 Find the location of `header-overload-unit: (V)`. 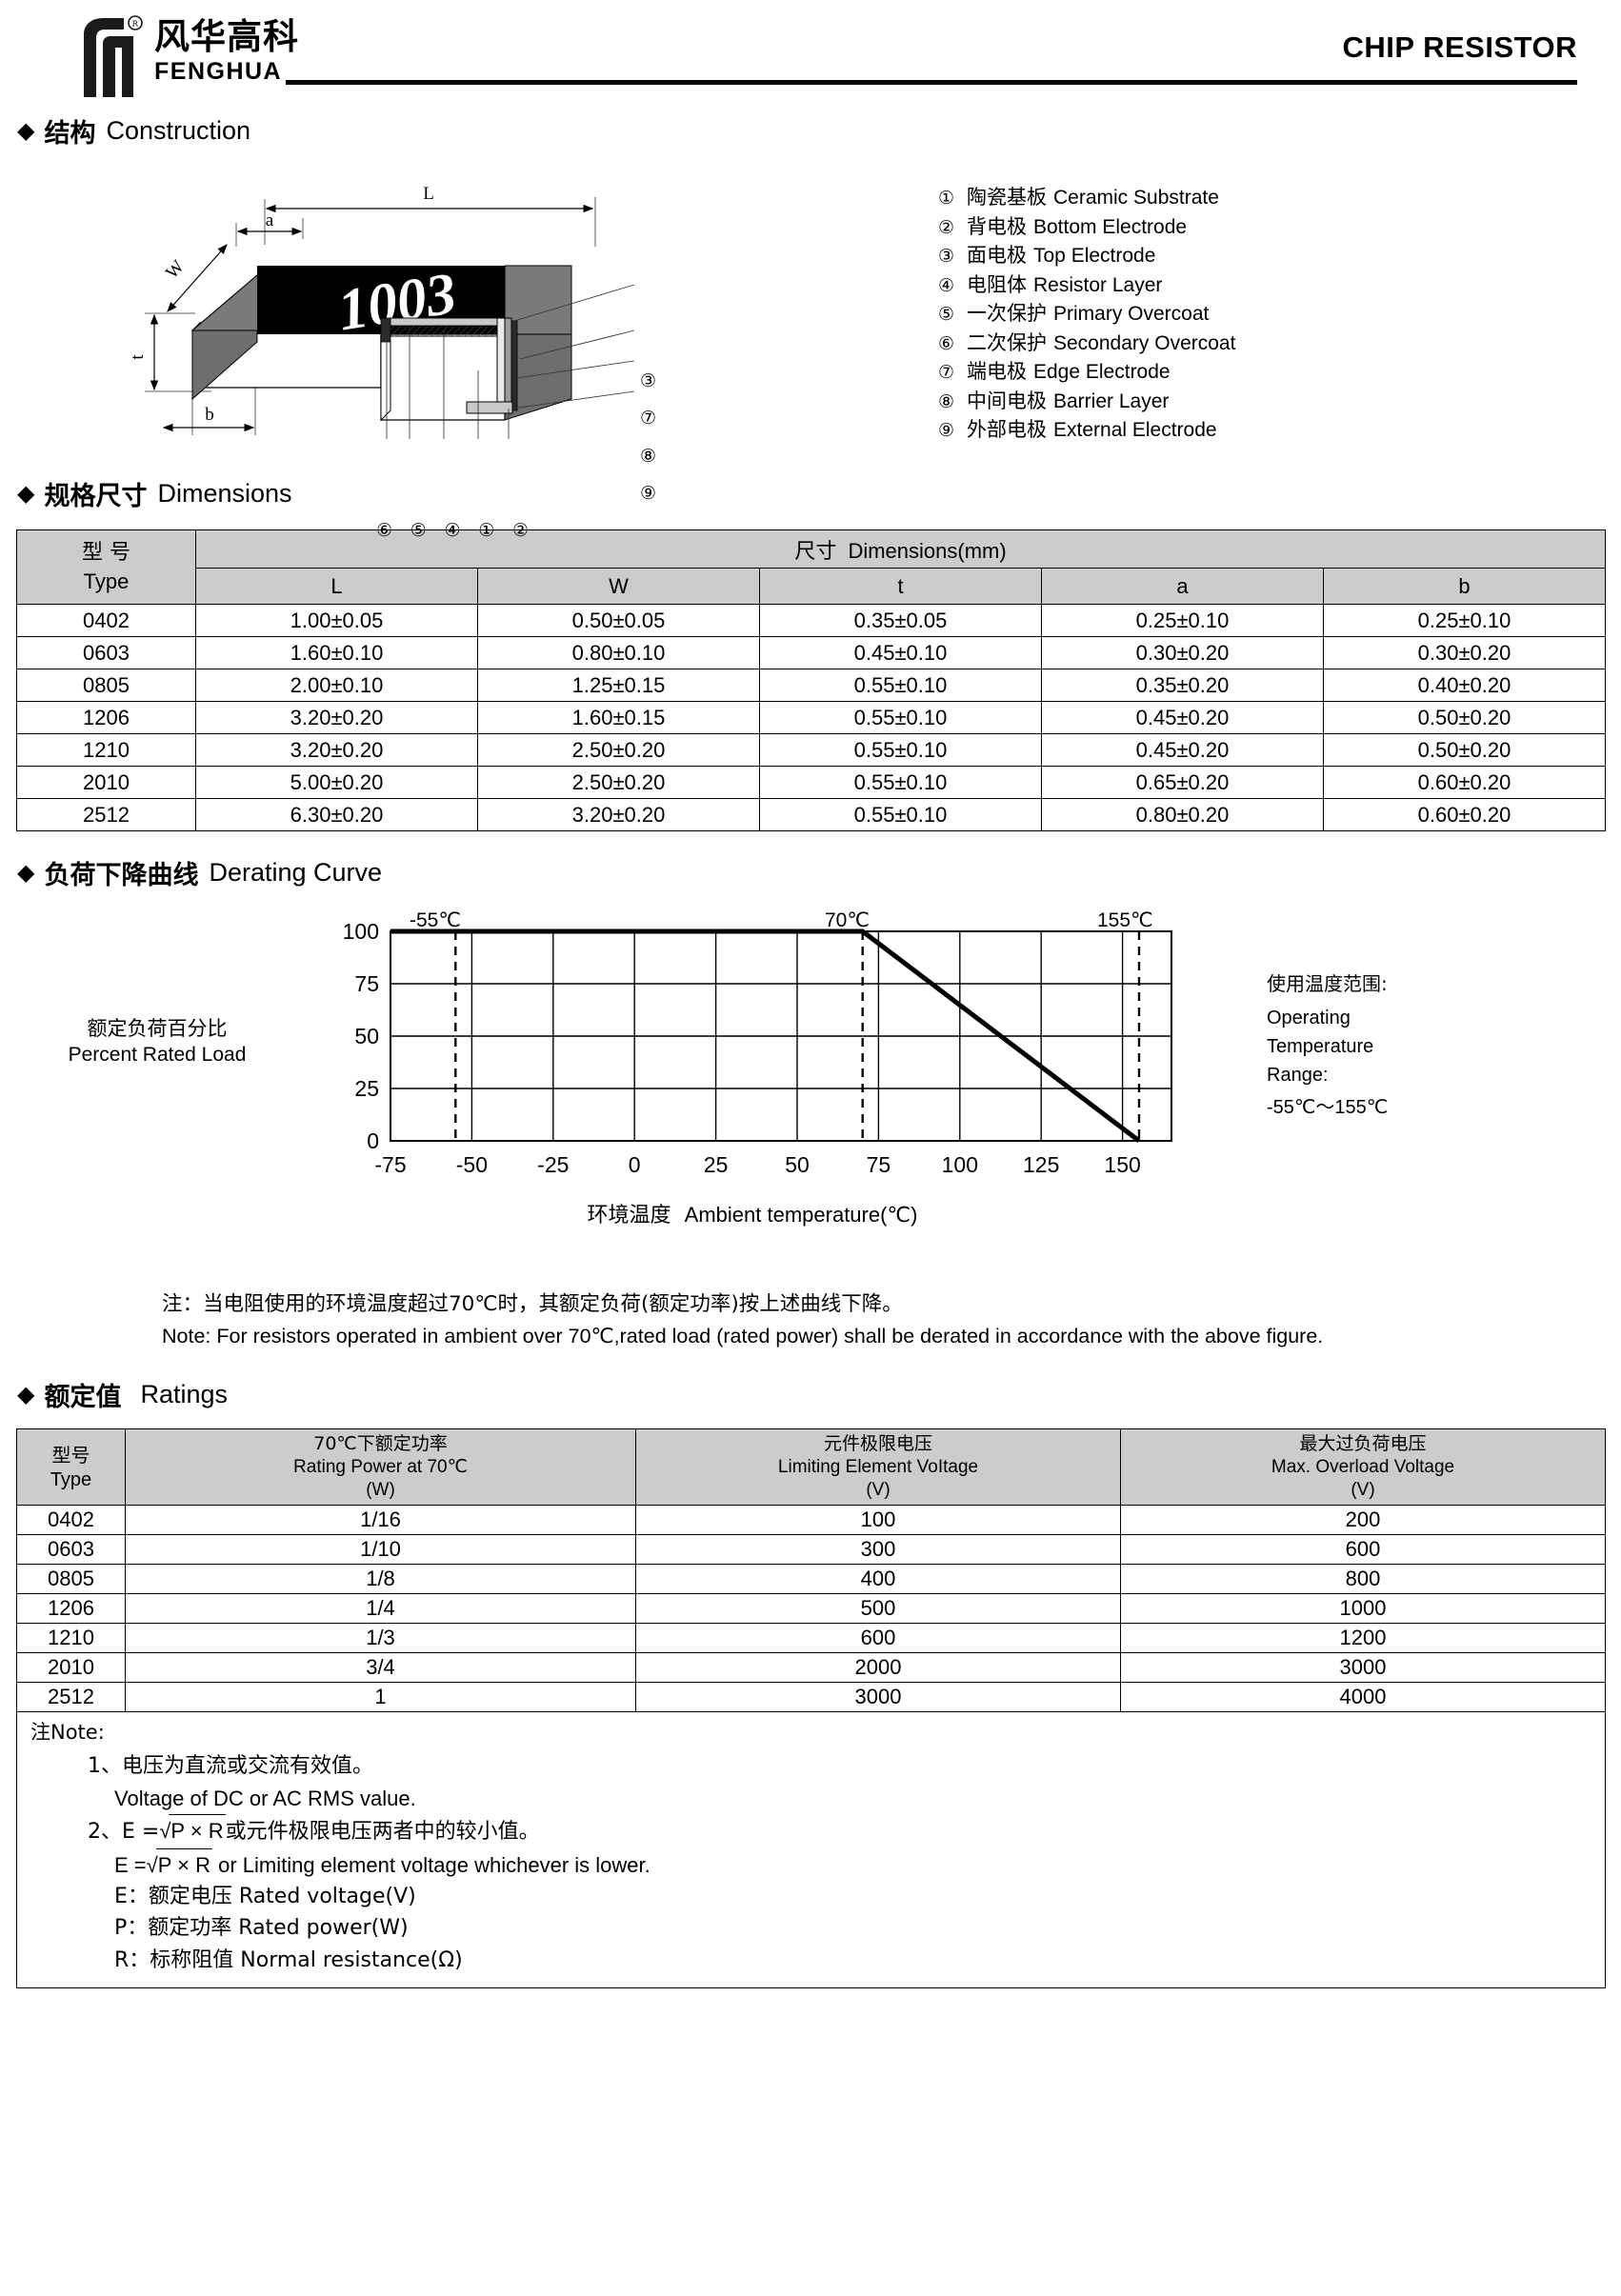

header-overload-unit: (V) is located at coordinates (1363, 1490).